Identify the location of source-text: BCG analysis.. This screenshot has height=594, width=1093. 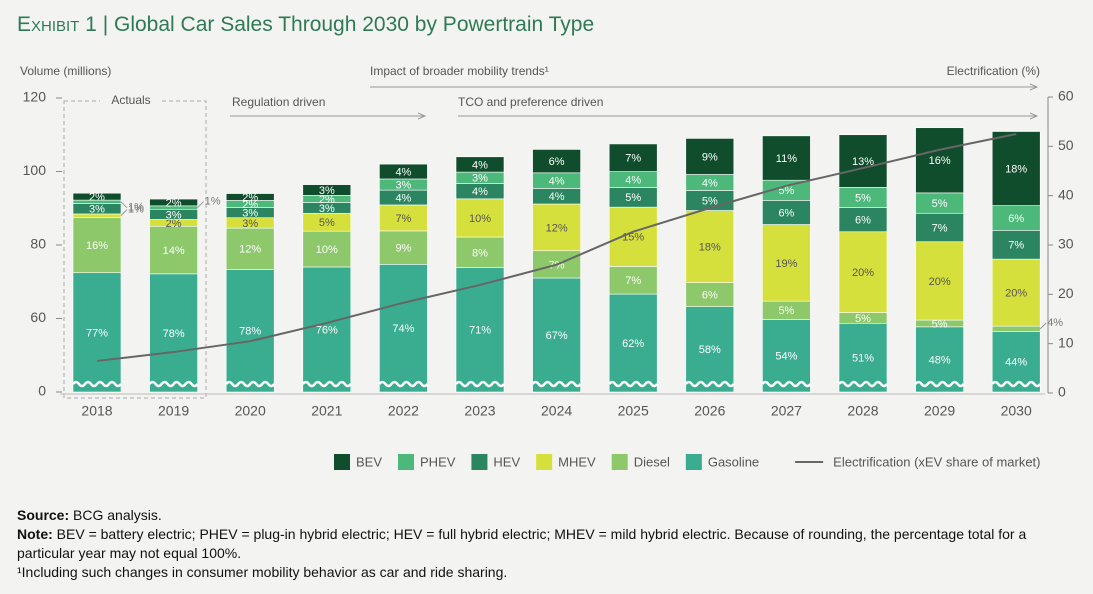
(117, 515).